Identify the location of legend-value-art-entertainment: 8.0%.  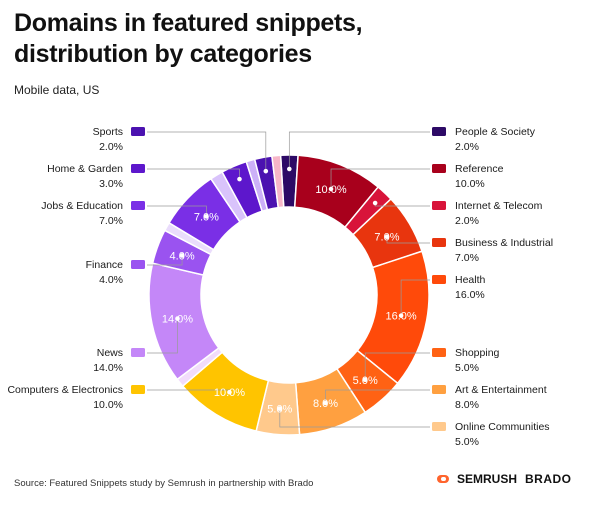
(467, 405).